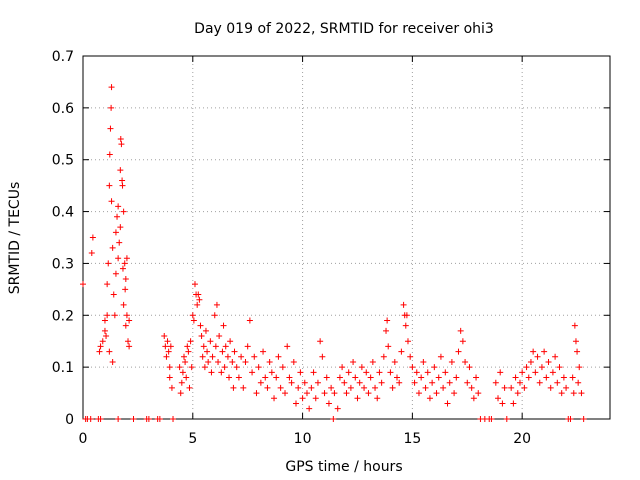 Image resolution: width=640 pixels, height=480 pixels. I want to click on y-tick-label: 0.4, so click(63, 213).